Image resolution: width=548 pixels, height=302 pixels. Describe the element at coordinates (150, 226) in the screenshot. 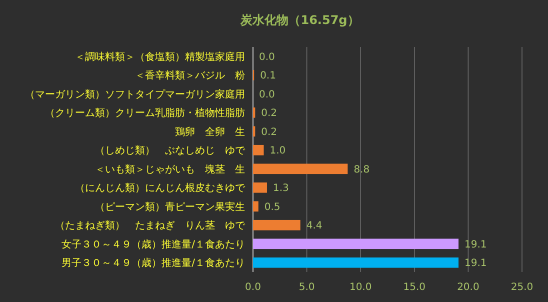

I see `y-tick-label: （たまねぎ類） たまねぎ りん茎 ゆで` at that location.